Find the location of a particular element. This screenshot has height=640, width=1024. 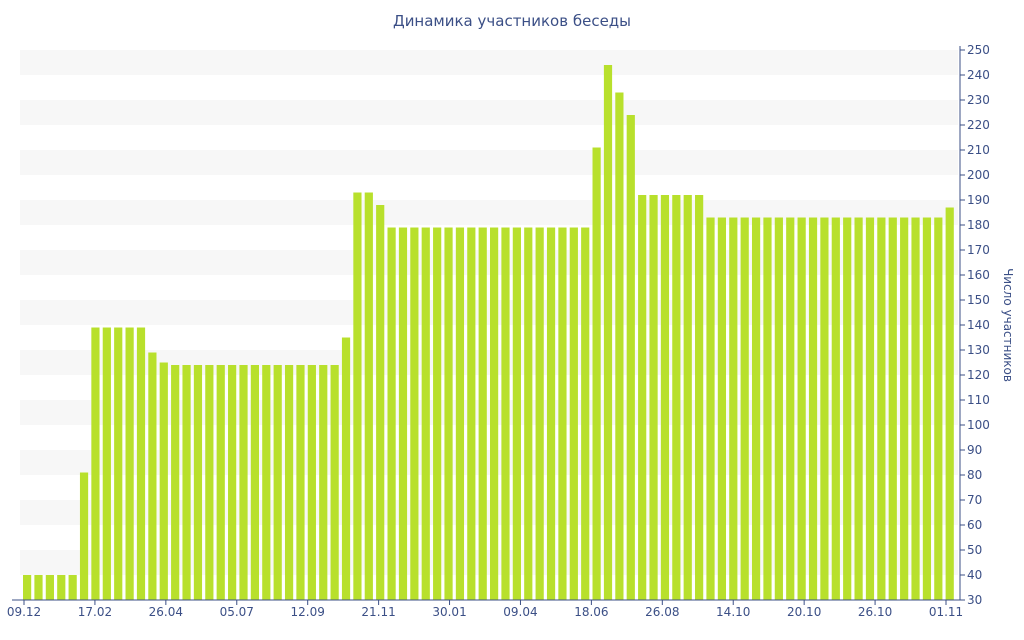

x-tick-label: 01.11 is located at coordinates (946, 612).